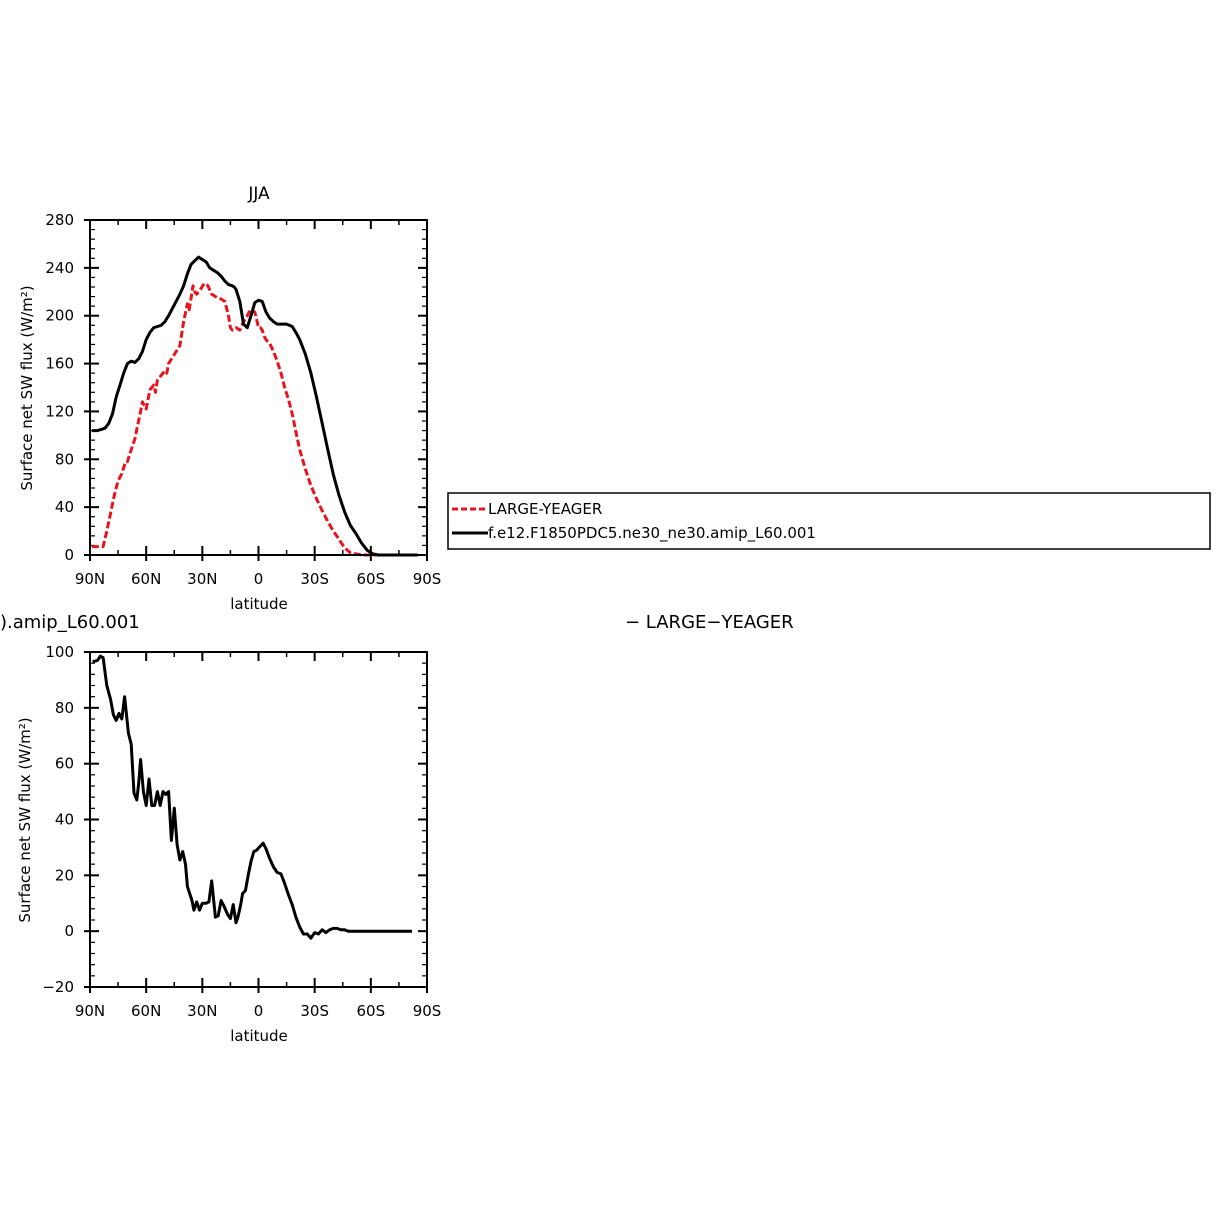 This screenshot has height=1225, width=1228. I want to click on top-panel-tick-labels: 90N 60N 30N 0 30S 60S 90S 0 40 80 120 160 200 240 280, so click(243, 399).